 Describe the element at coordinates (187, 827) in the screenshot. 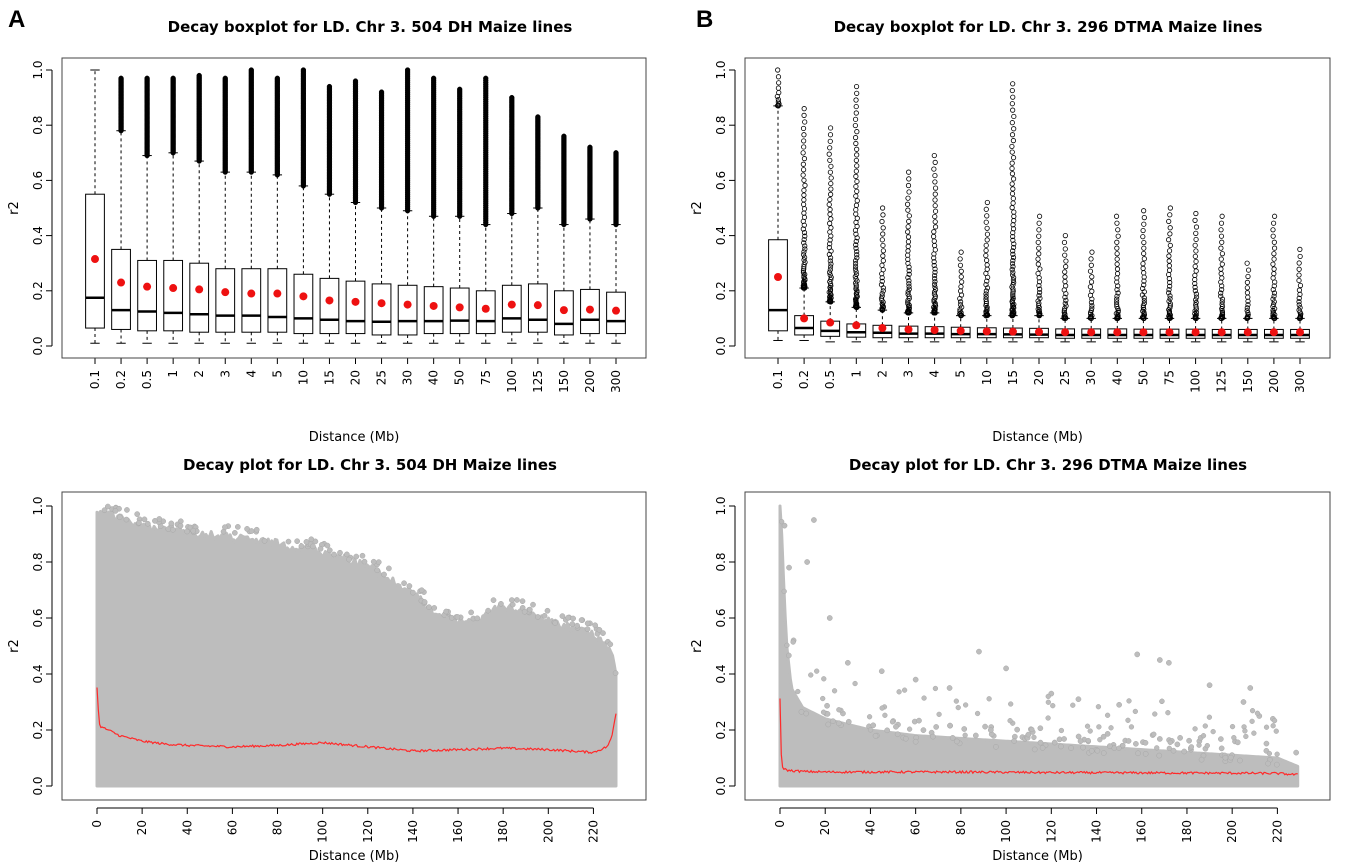

I see `x-tick-label: 40` at that location.